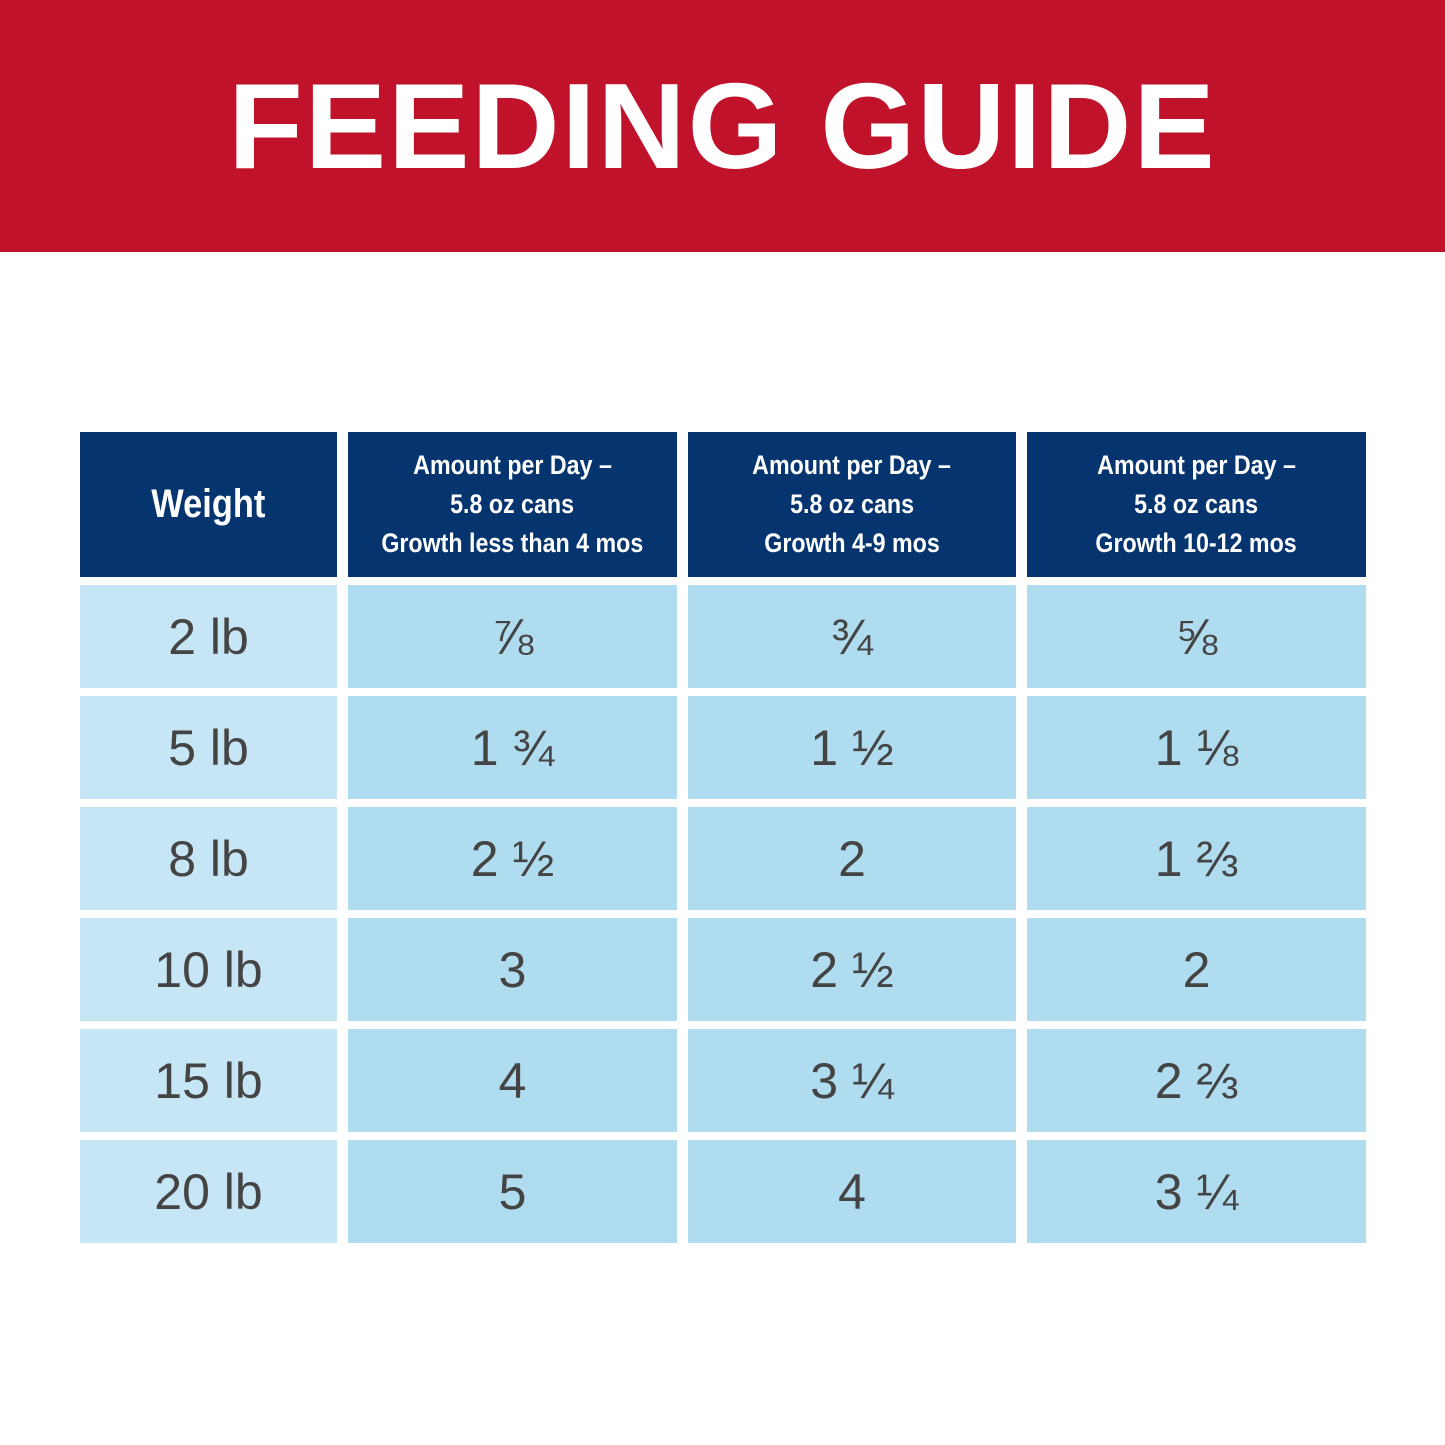 Image resolution: width=1445 pixels, height=1445 pixels. What do you see at coordinates (512, 543) in the screenshot?
I see `header-line: Growth less than 4 mos` at bounding box center [512, 543].